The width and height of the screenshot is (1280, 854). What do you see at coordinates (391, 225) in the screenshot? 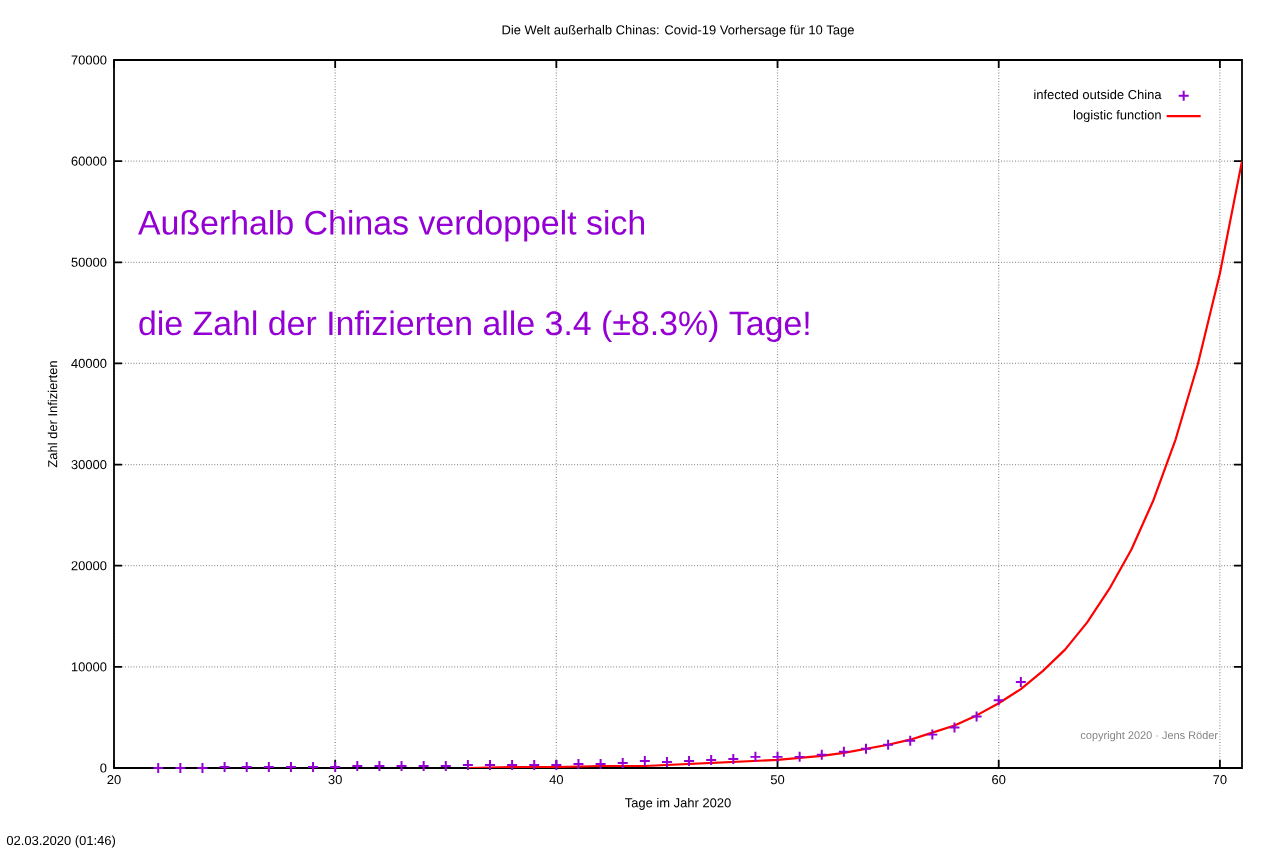
I see `annotation: Außerhalb Chinas verdoppelt sich` at bounding box center [391, 225].